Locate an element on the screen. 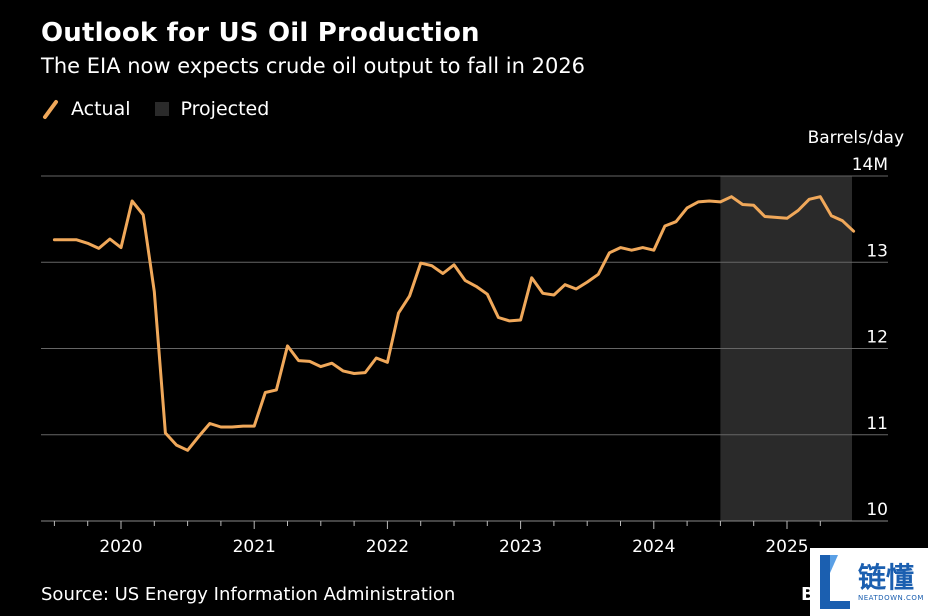  y-tick-label-12: 12 is located at coordinates (877, 338).